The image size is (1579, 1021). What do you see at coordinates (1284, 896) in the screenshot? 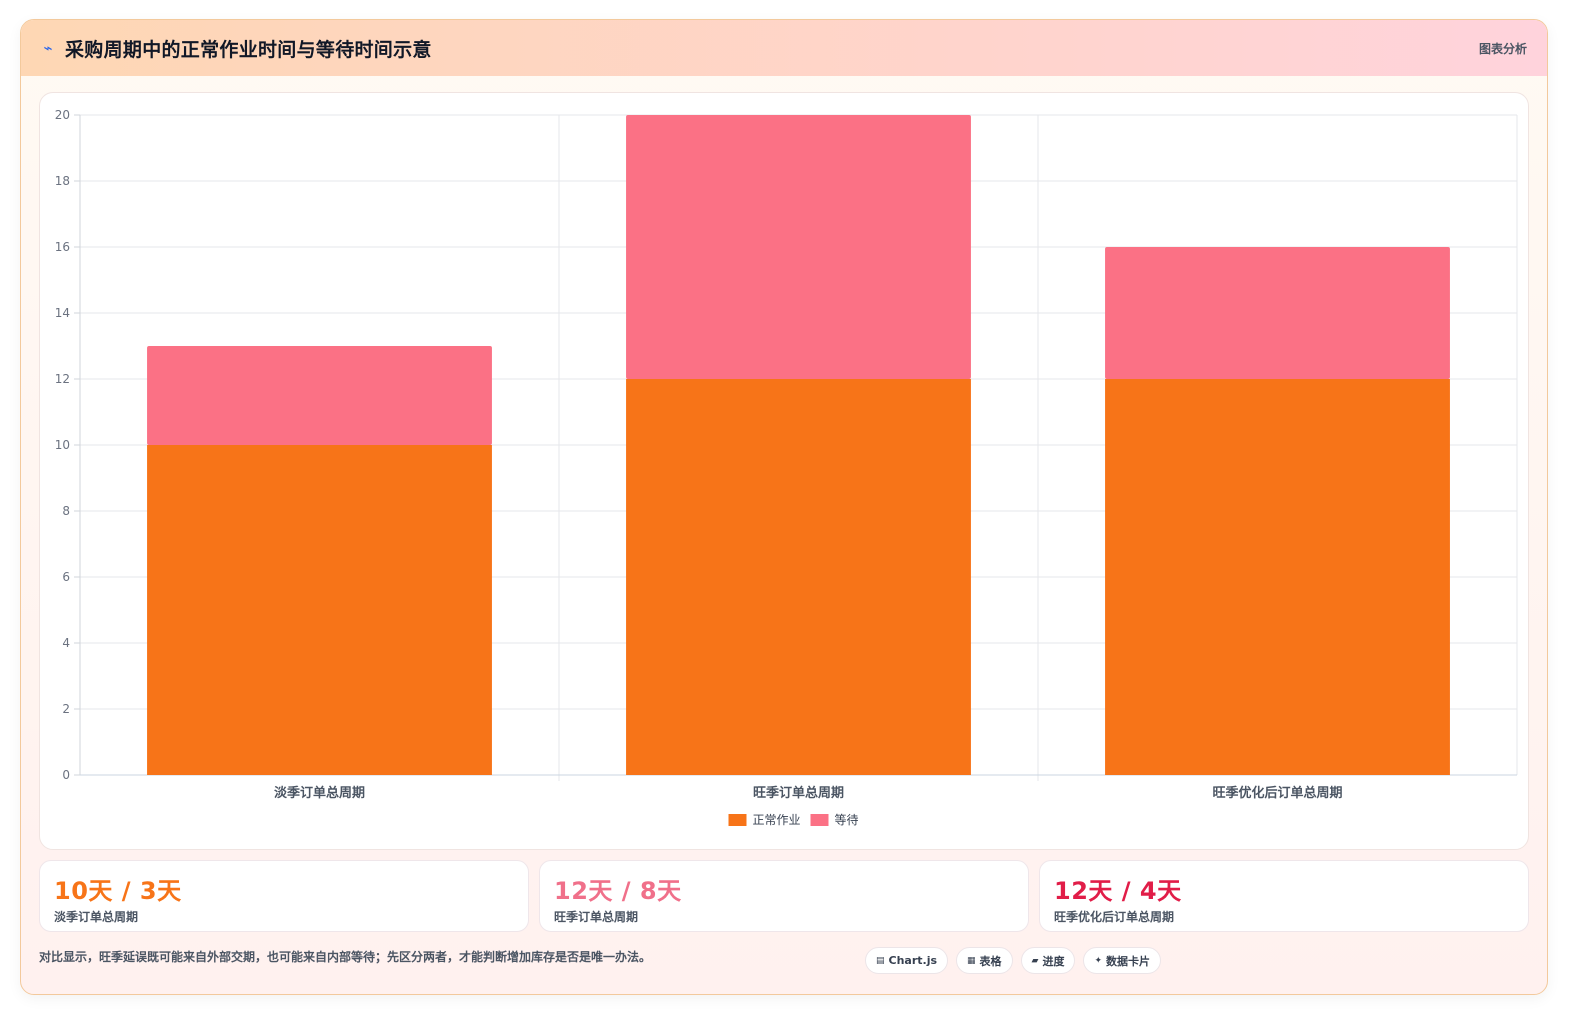
I see `stat-card-peak-optimized: 12天 / 4天 旺季优化后订单总周期` at bounding box center [1284, 896].